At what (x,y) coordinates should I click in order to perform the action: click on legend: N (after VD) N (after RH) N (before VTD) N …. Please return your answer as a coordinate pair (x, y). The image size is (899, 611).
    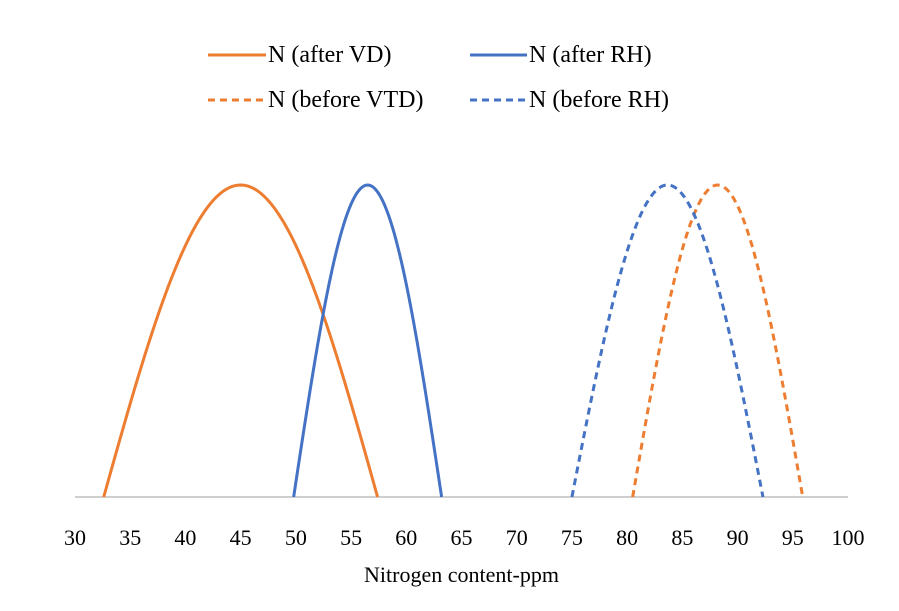
    Looking at the image, I should click on (438, 77).